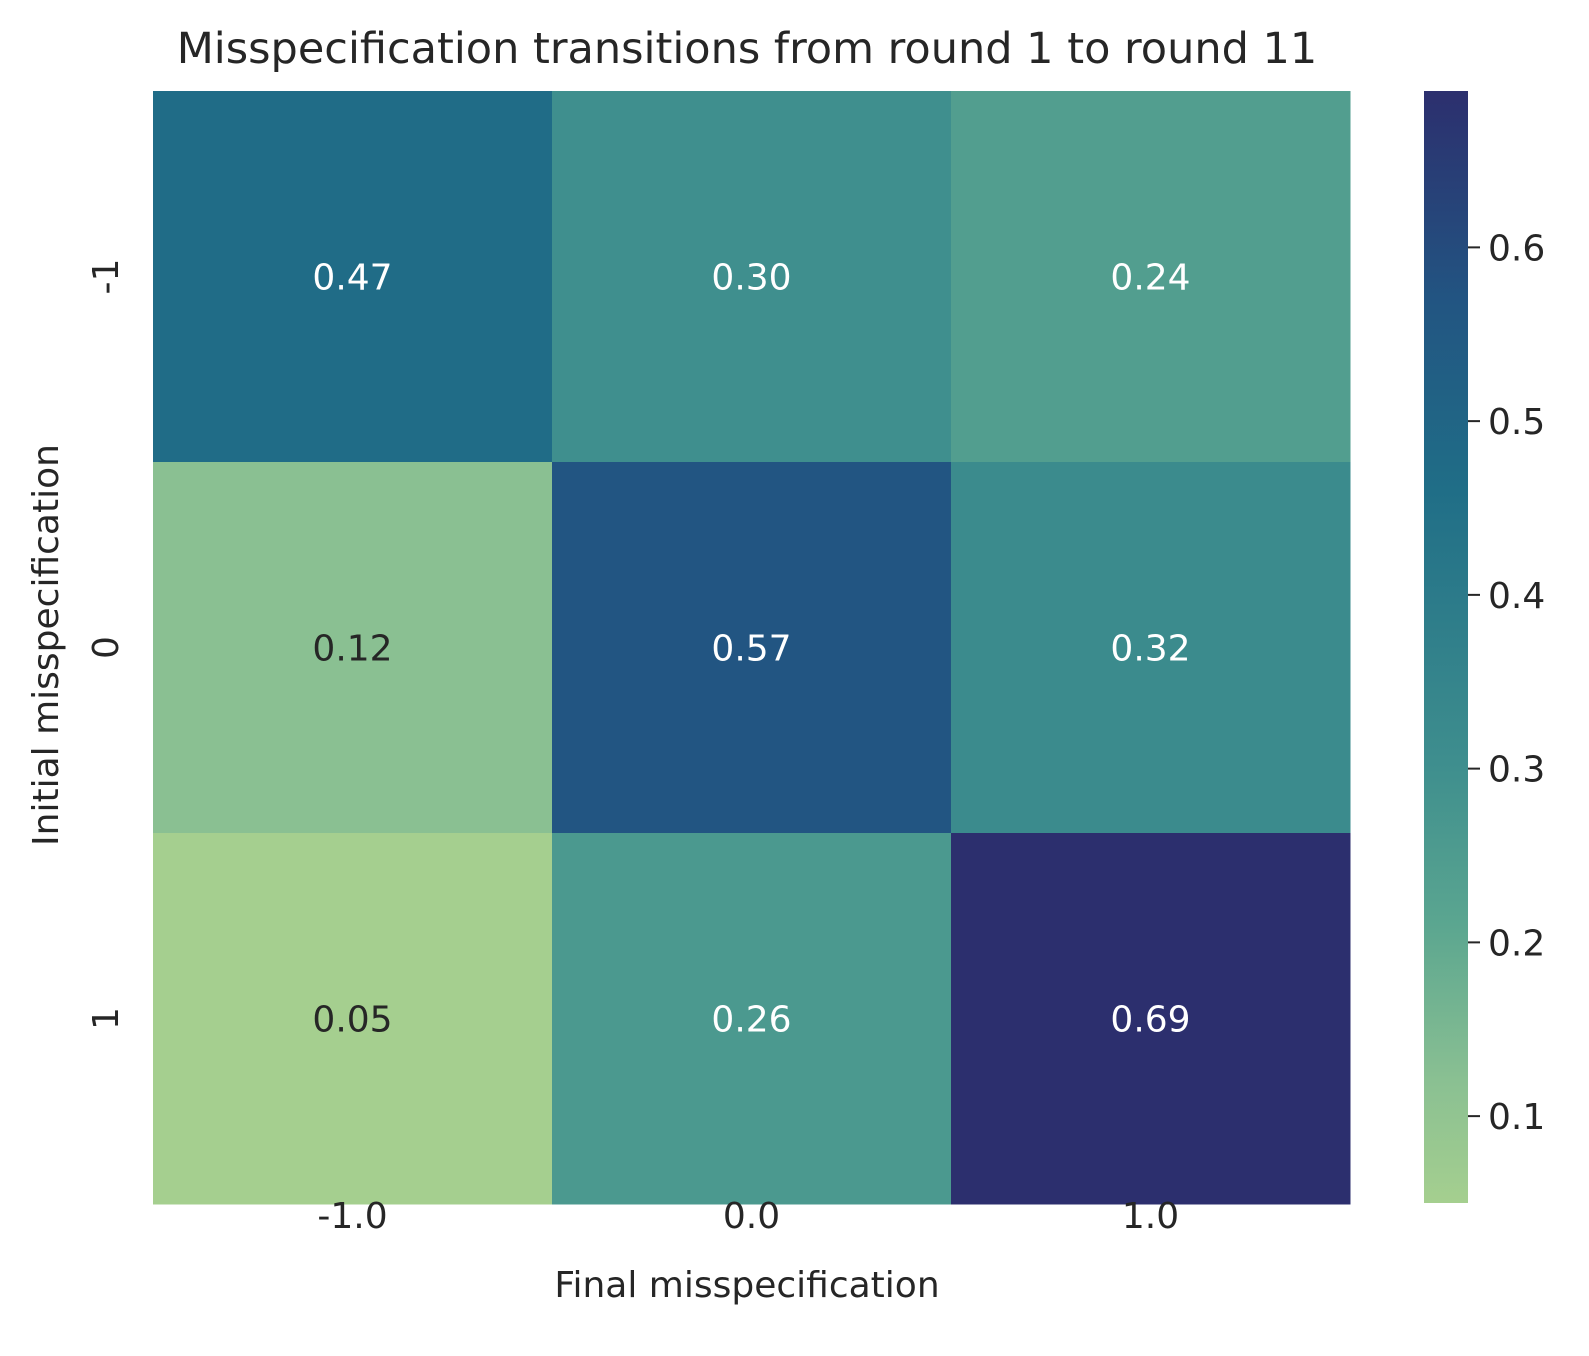 This screenshot has height=1356, width=1589. I want to click on x-axis-ticks: -1.0 0.0 1.0, so click(748, 1216).